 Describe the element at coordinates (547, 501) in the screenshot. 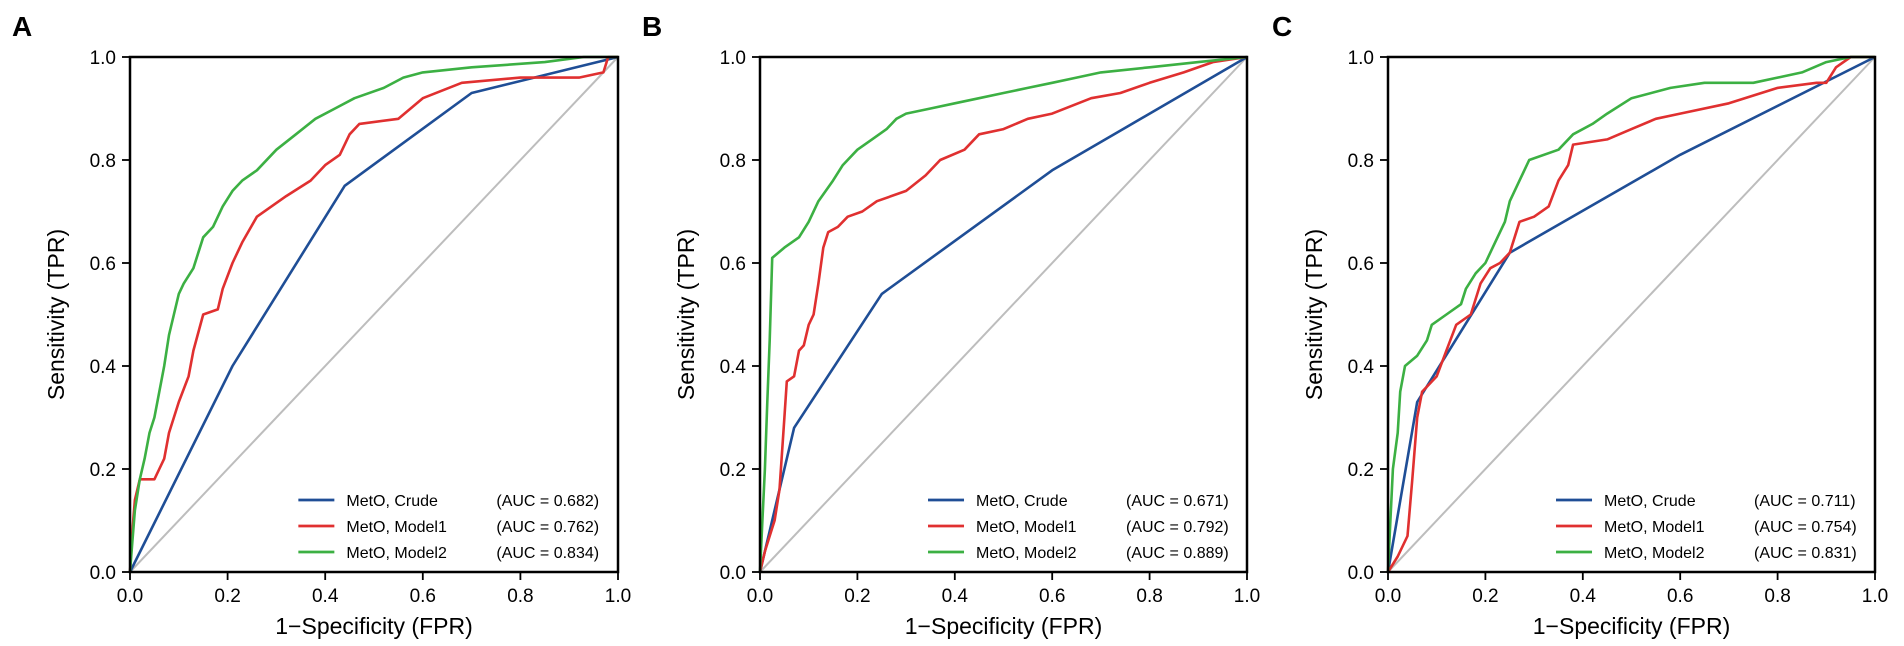

I see `legend-auc-value: (AUC = 0.682)` at that location.